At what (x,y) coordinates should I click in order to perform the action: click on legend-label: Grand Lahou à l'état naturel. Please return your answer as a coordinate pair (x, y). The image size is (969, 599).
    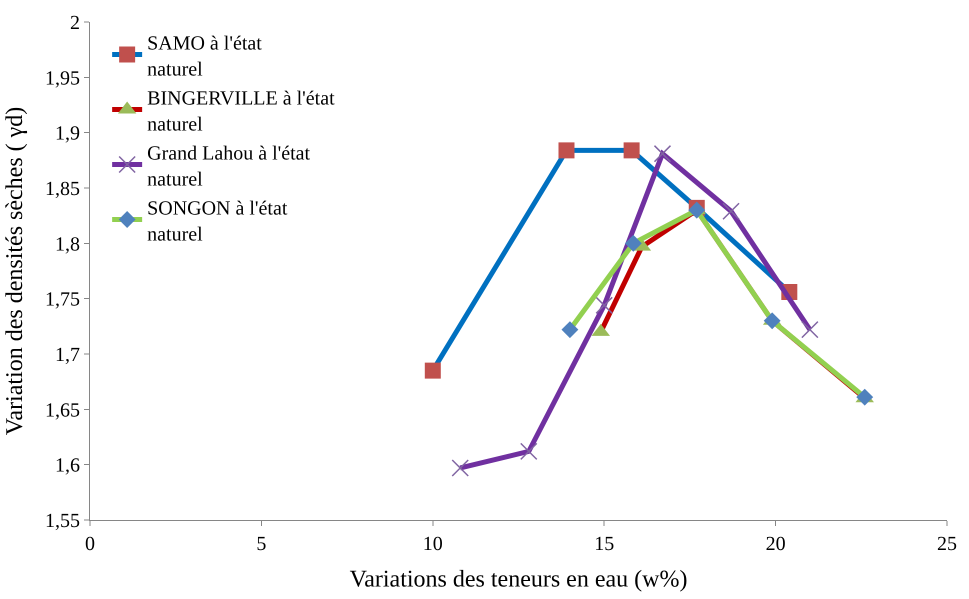
    Looking at the image, I should click on (229, 166).